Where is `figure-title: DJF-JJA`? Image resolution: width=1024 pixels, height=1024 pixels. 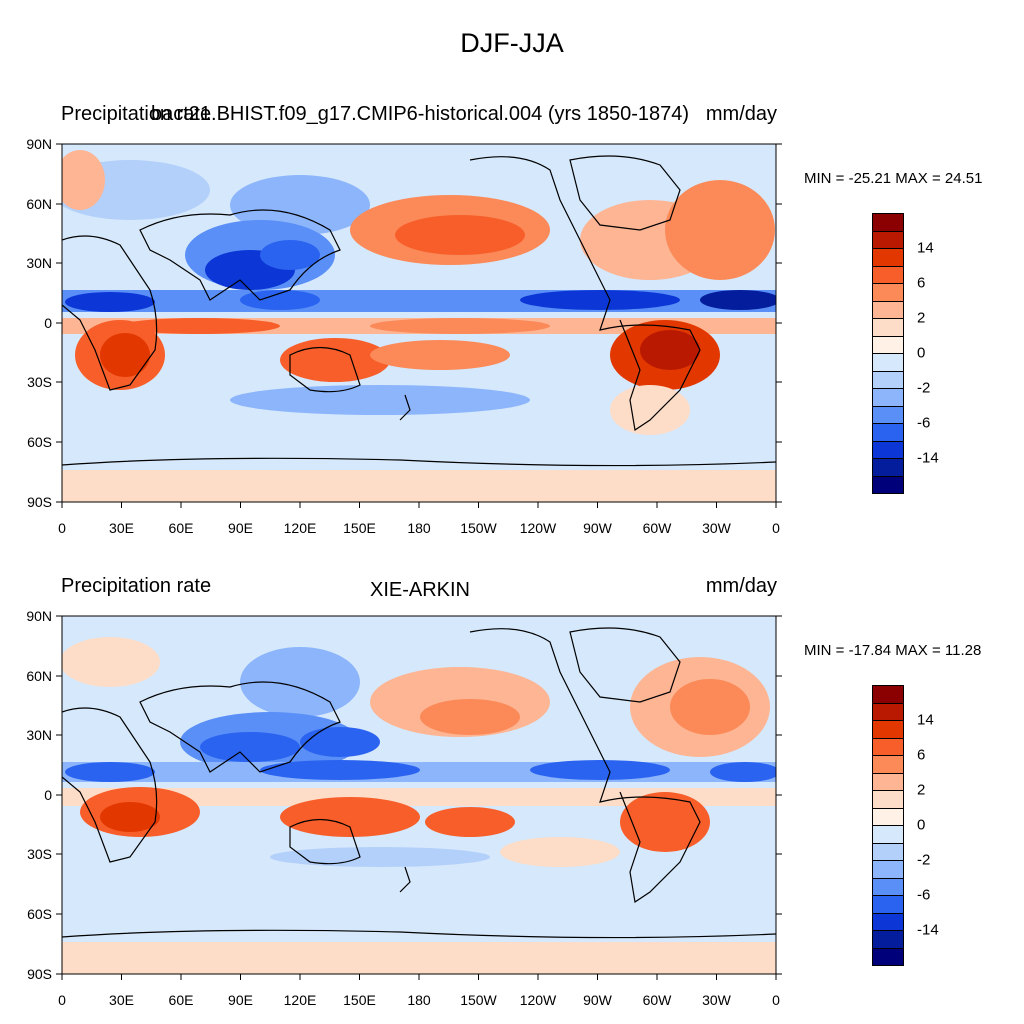 figure-title: DJF-JJA is located at coordinates (512, 43).